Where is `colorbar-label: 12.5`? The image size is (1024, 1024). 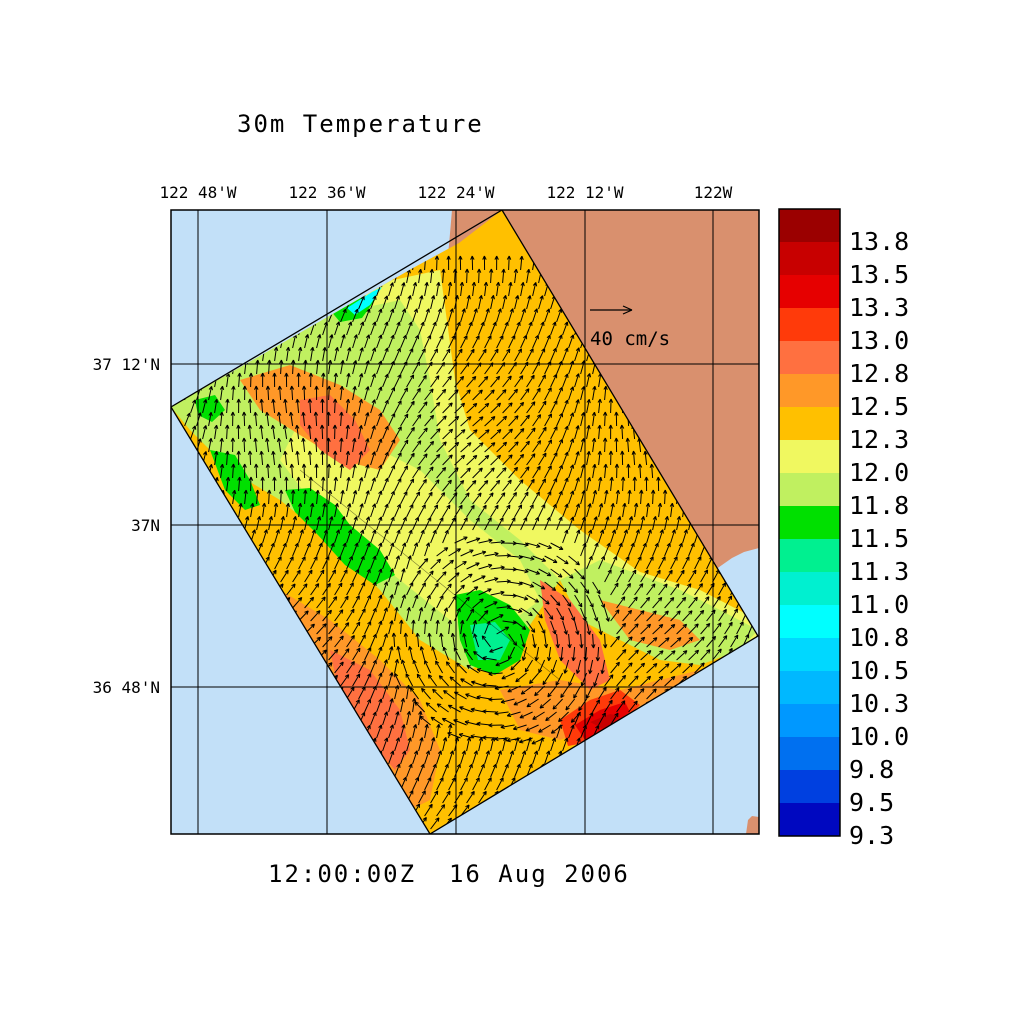 colorbar-label: 12.5 is located at coordinates (879, 406).